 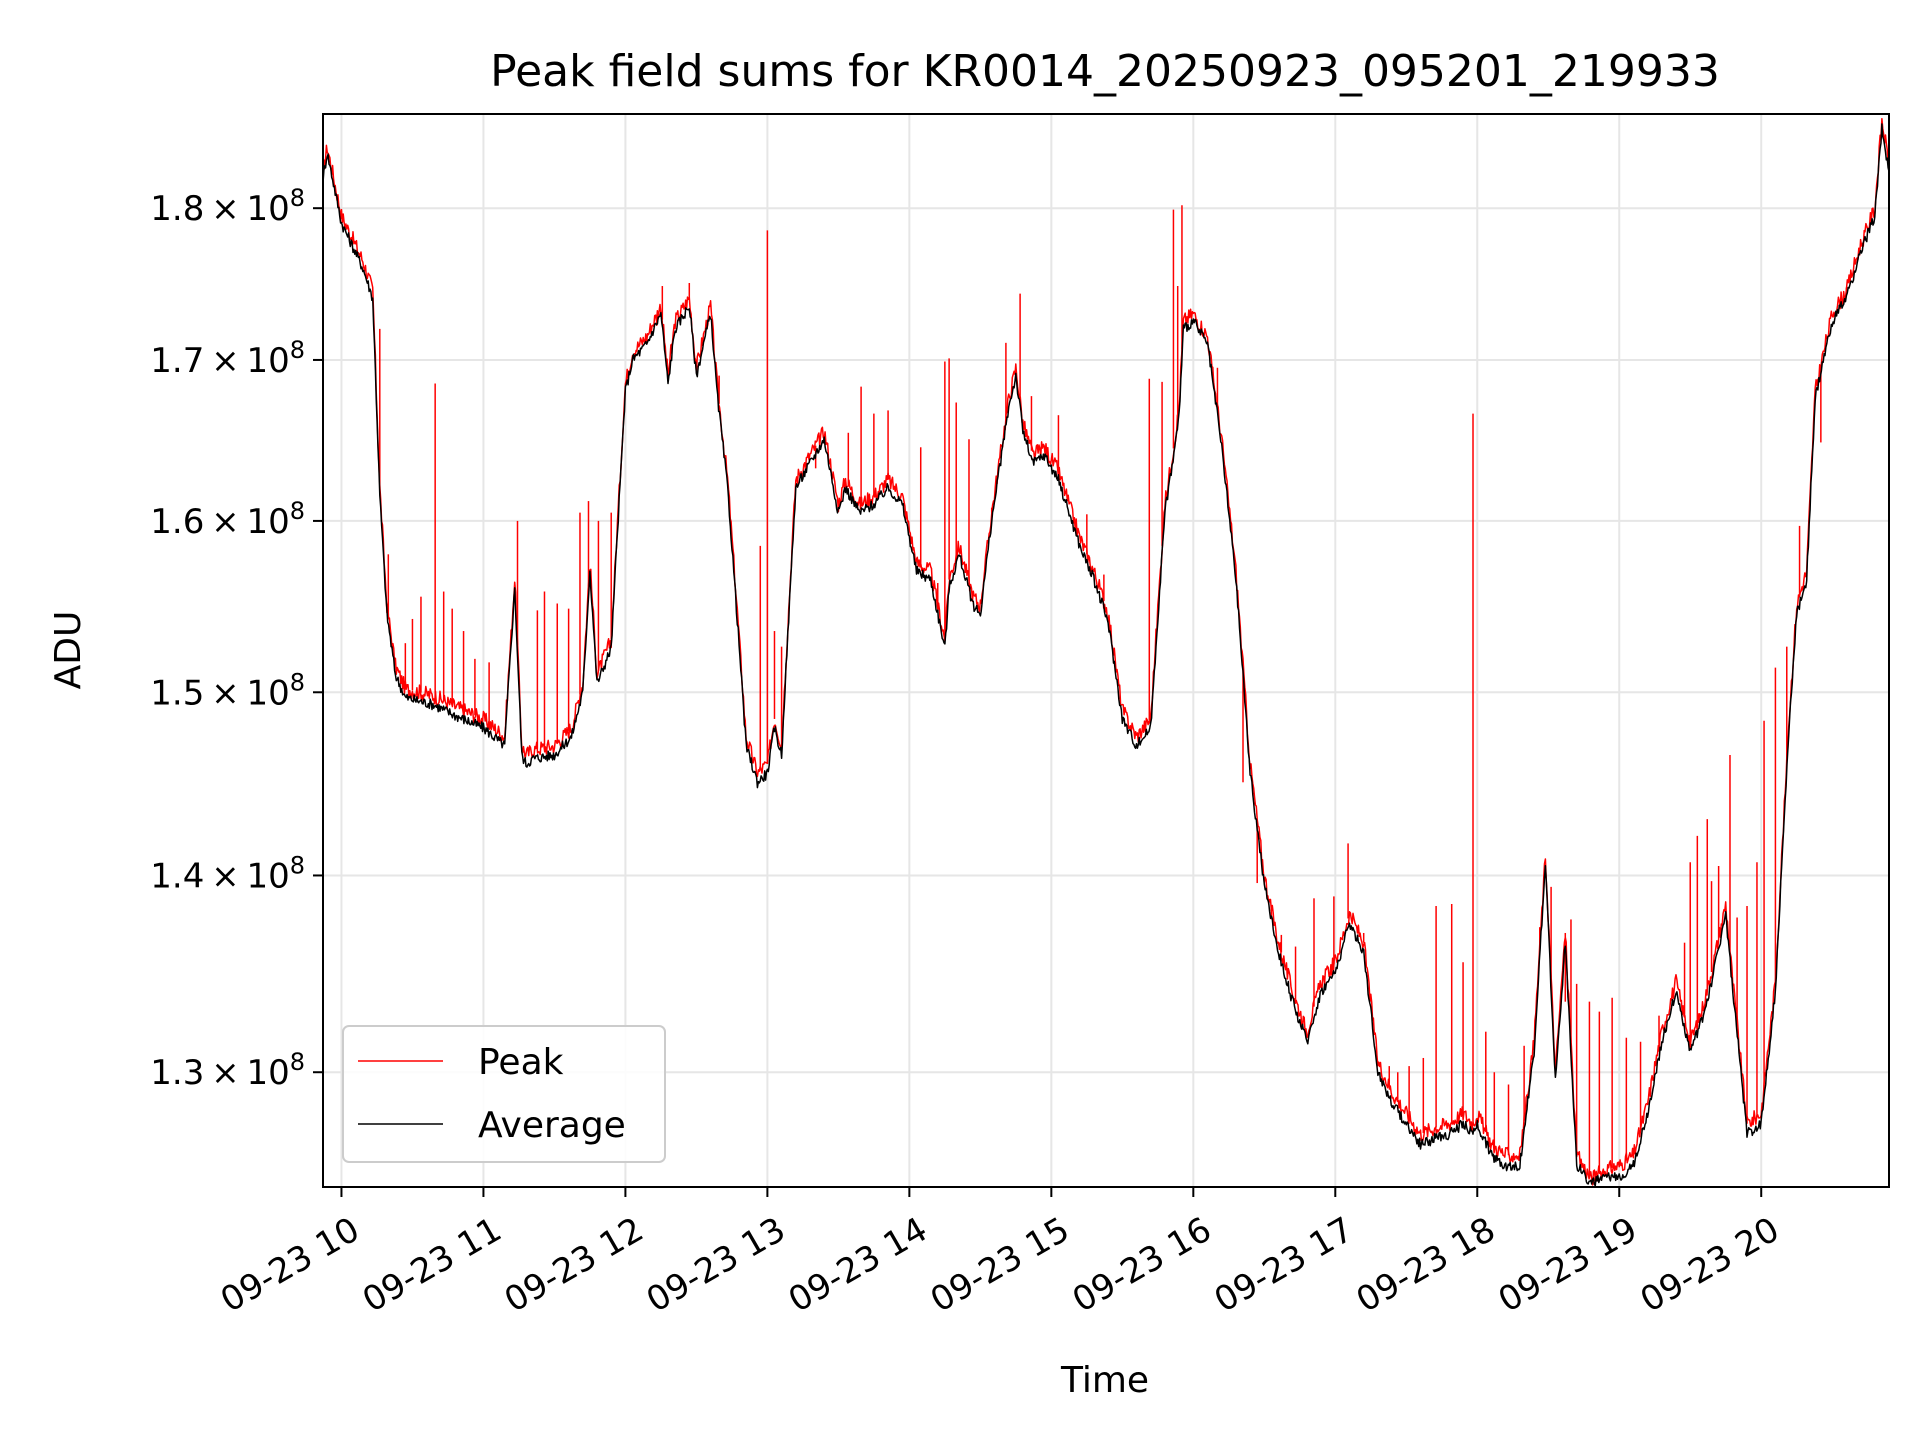 I want to click on y-tick-label: 1.5 × 108, so click(x=227, y=690).